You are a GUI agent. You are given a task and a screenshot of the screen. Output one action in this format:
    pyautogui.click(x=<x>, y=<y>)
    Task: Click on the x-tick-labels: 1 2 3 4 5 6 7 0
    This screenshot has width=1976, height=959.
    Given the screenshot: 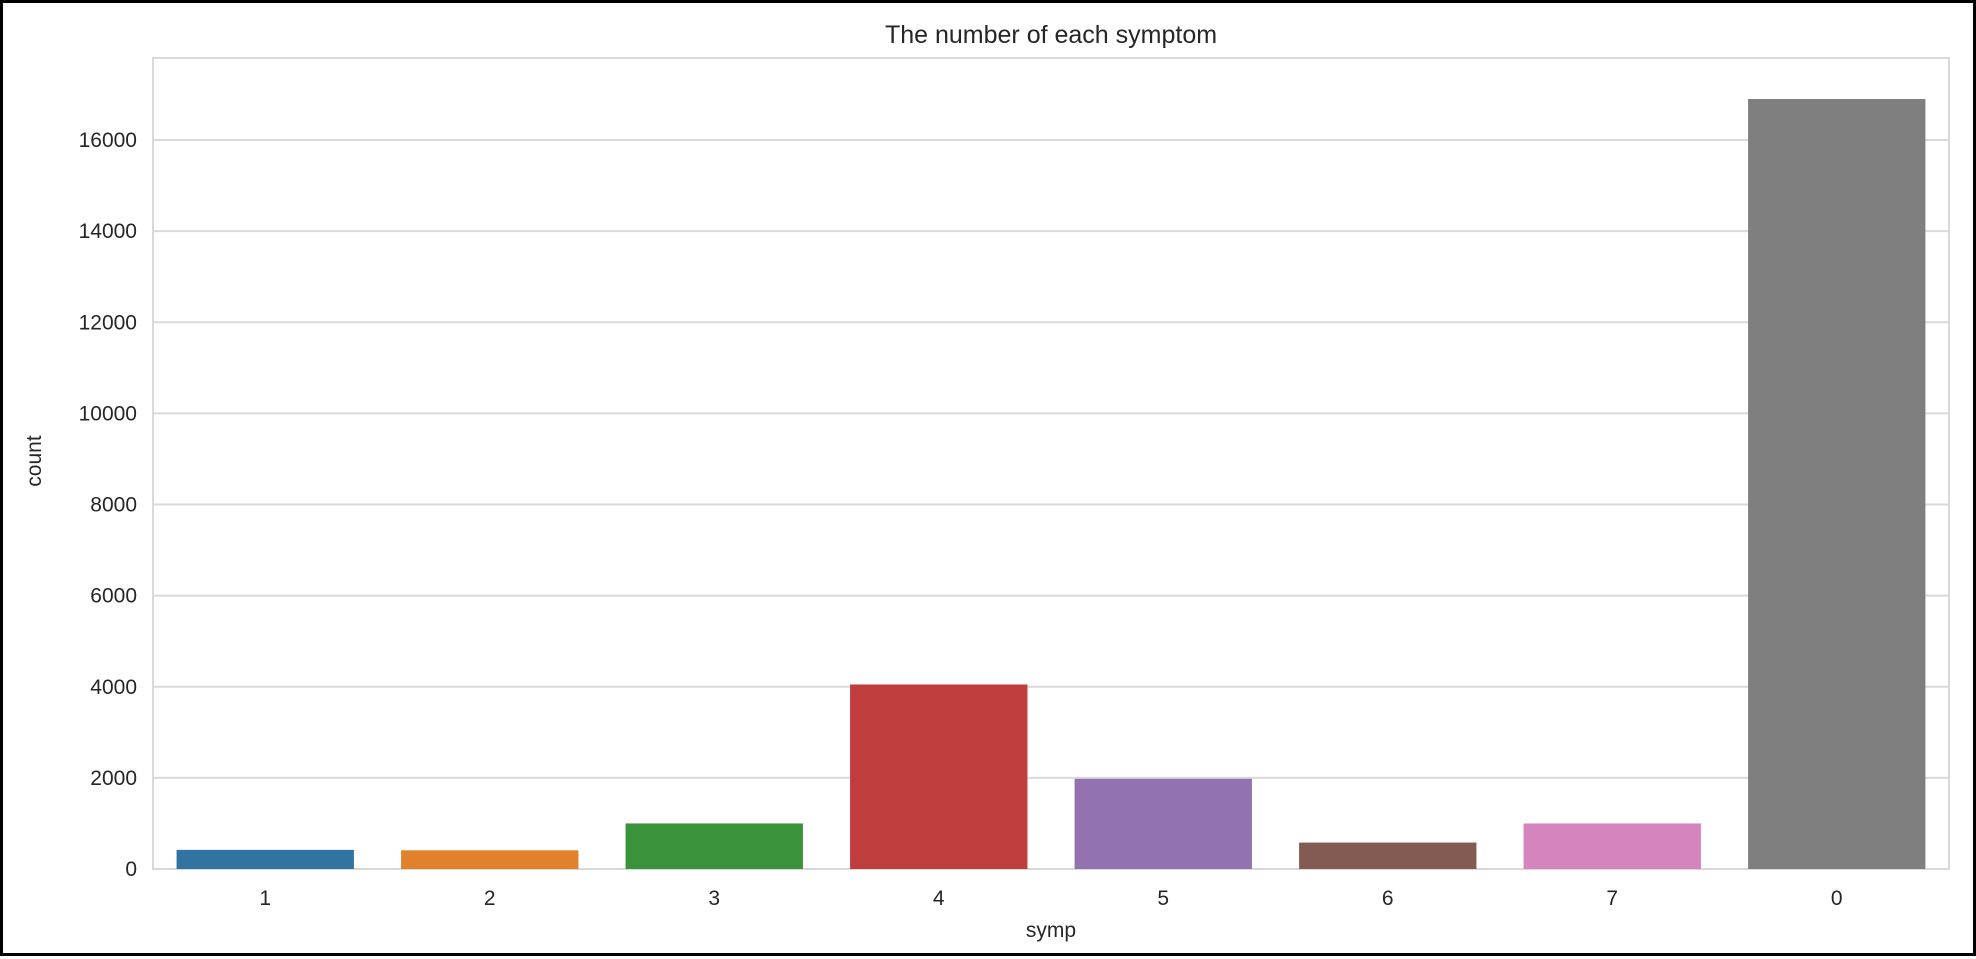 What is the action you would take?
    pyautogui.click(x=1050, y=898)
    